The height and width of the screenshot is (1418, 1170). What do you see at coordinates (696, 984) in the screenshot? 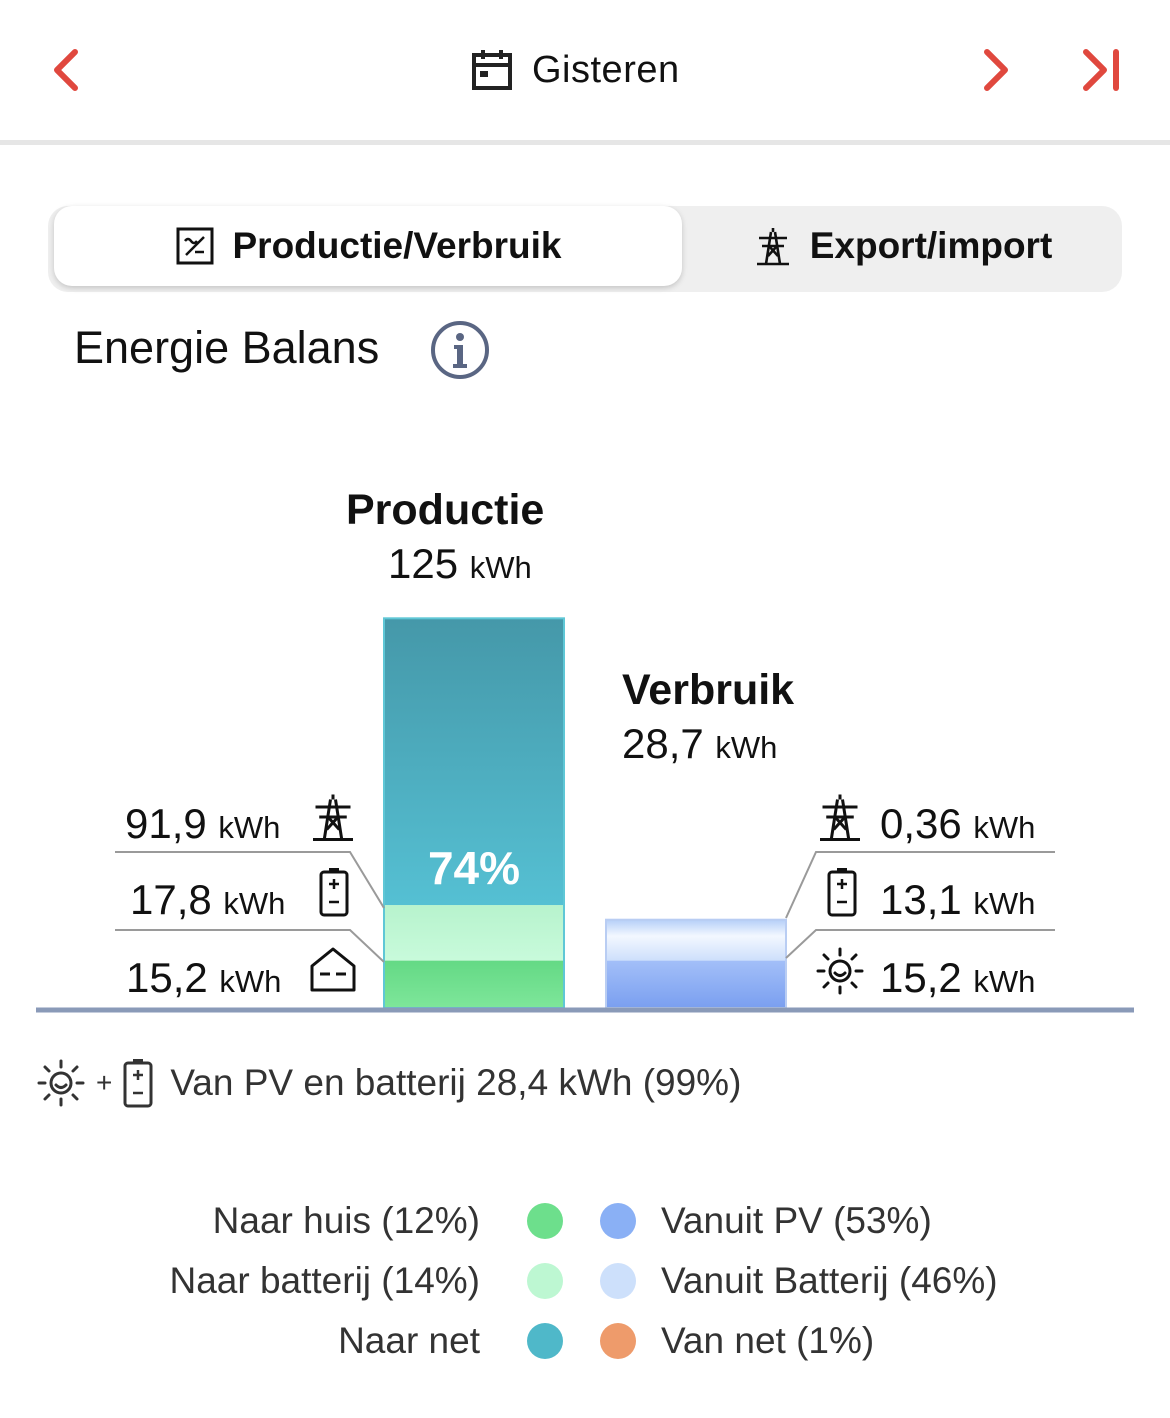
I see `bar-segment-vanuit-pv` at bounding box center [696, 984].